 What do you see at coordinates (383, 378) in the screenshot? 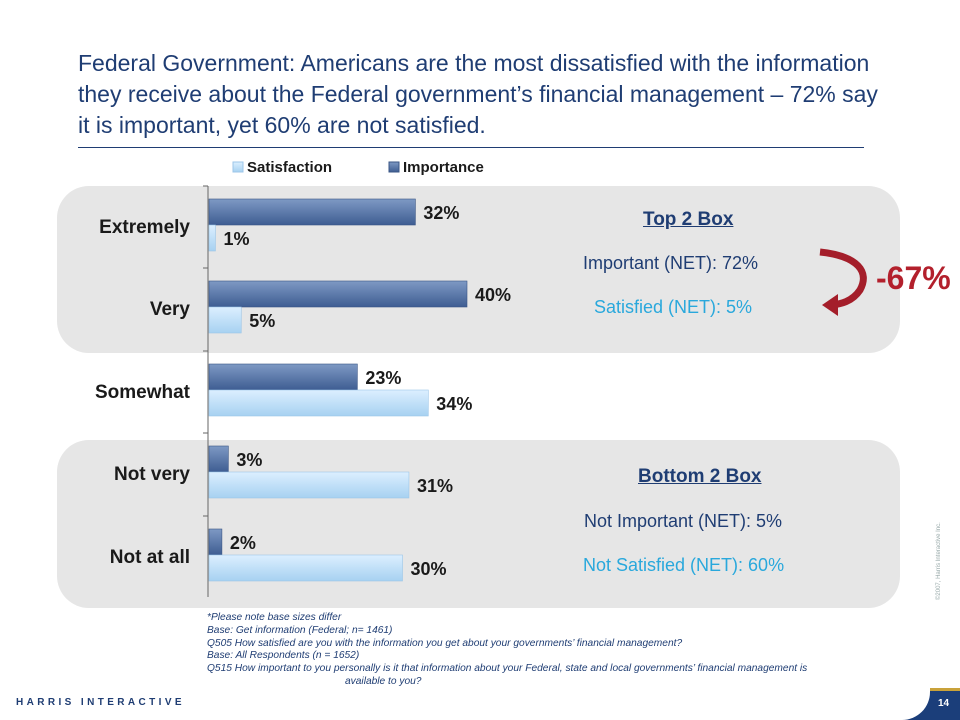
I see `data-label: 23%` at bounding box center [383, 378].